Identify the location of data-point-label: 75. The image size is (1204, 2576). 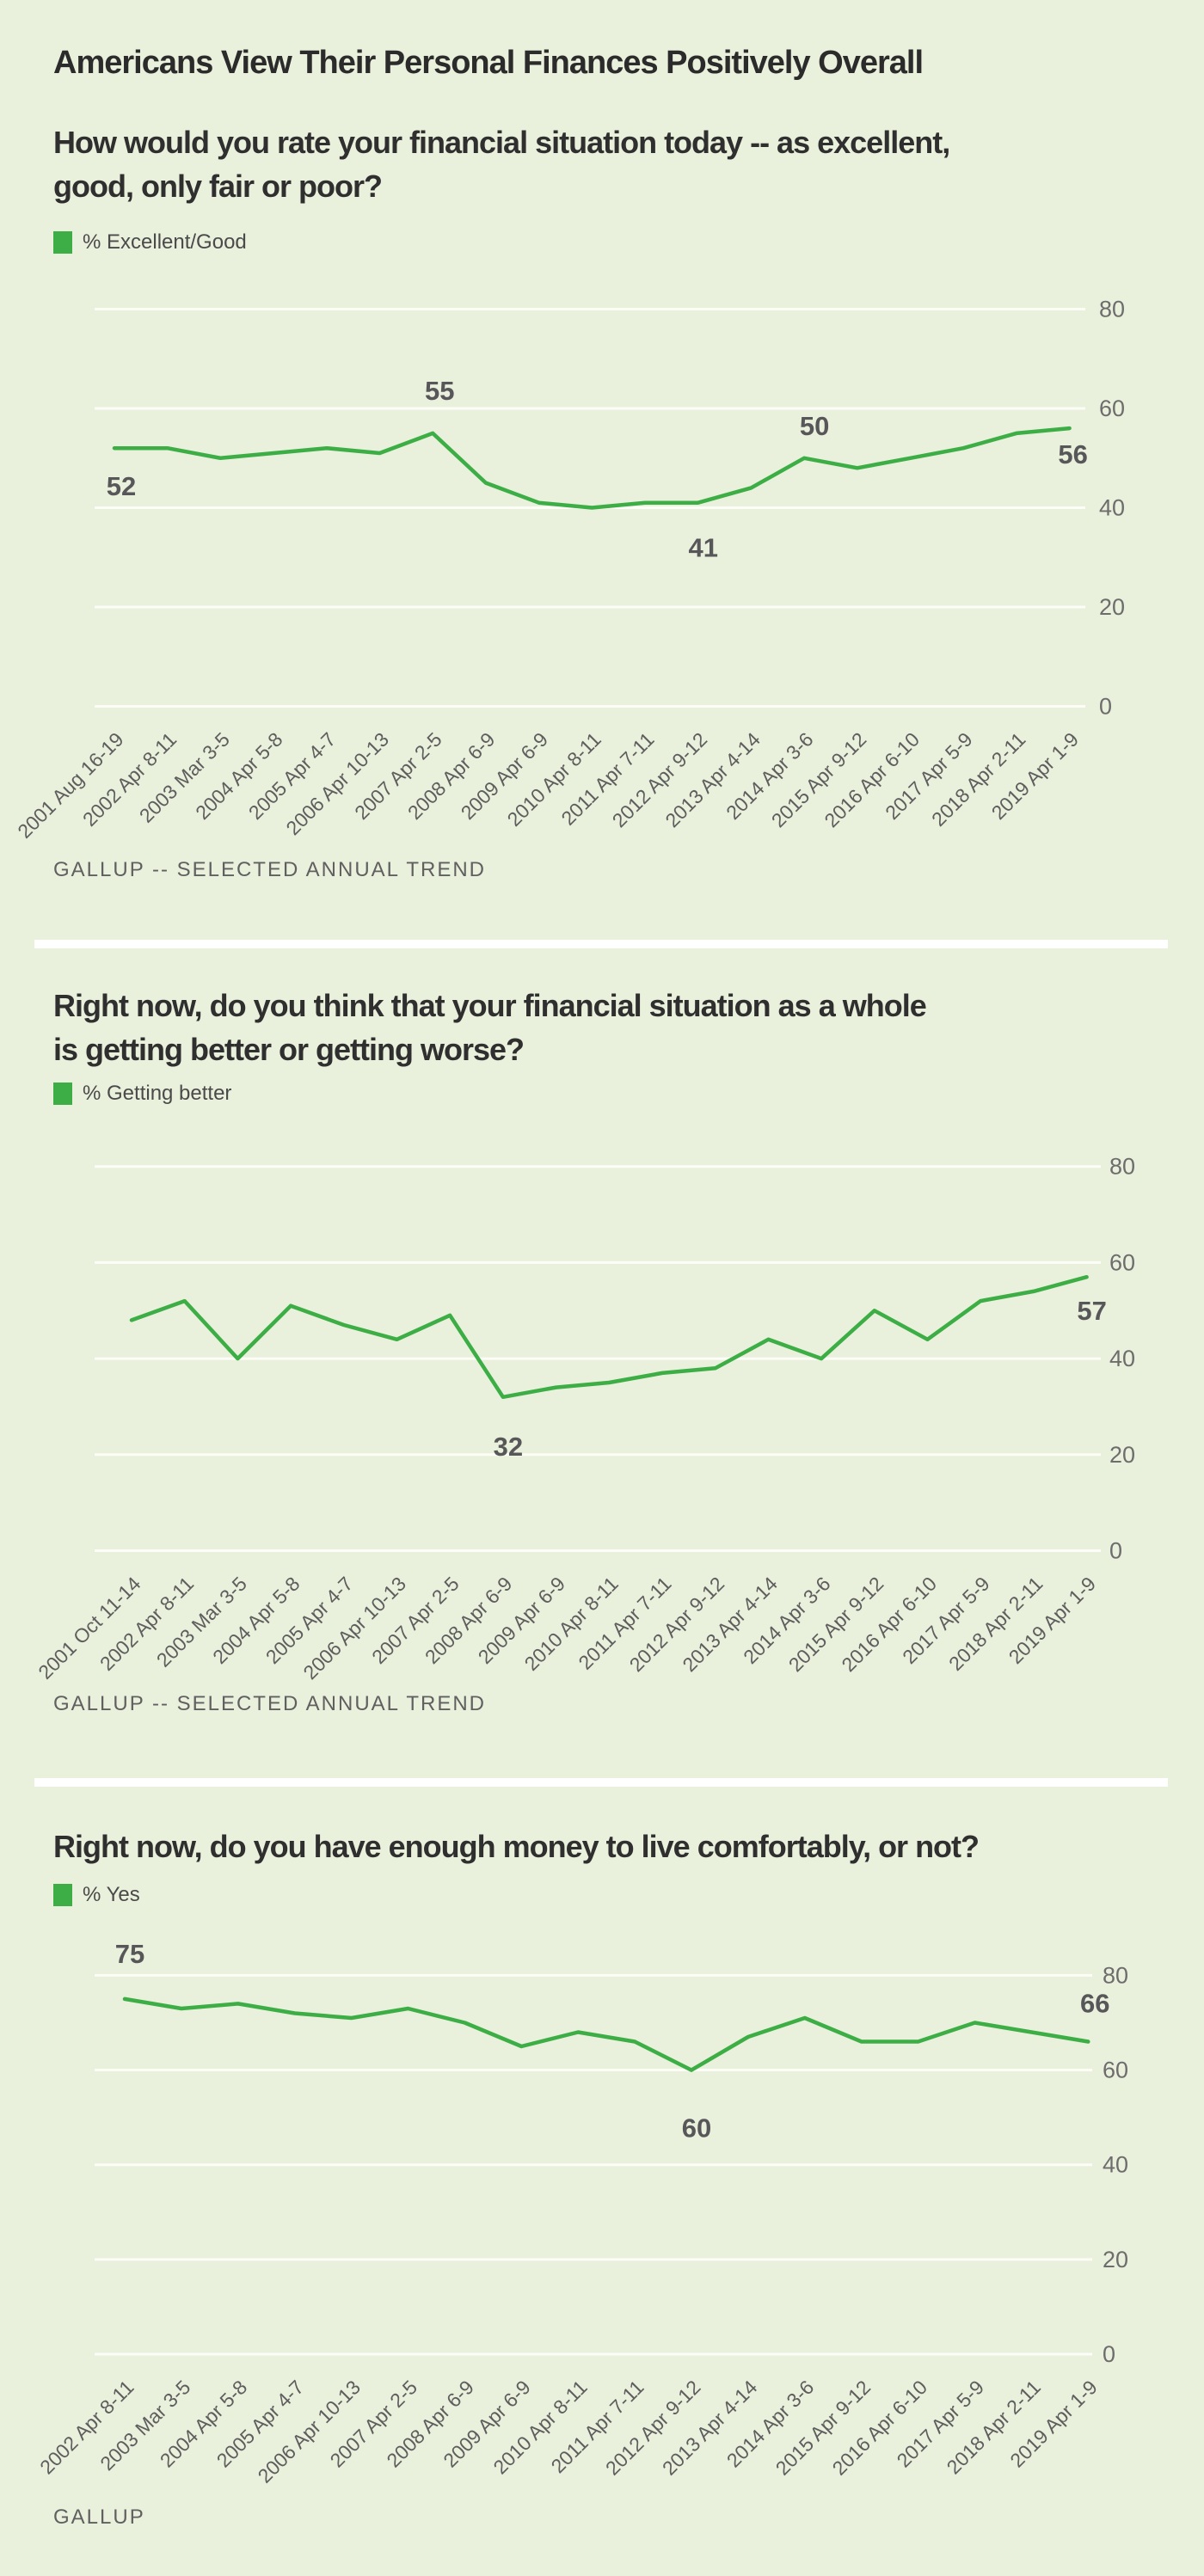
(129, 1954).